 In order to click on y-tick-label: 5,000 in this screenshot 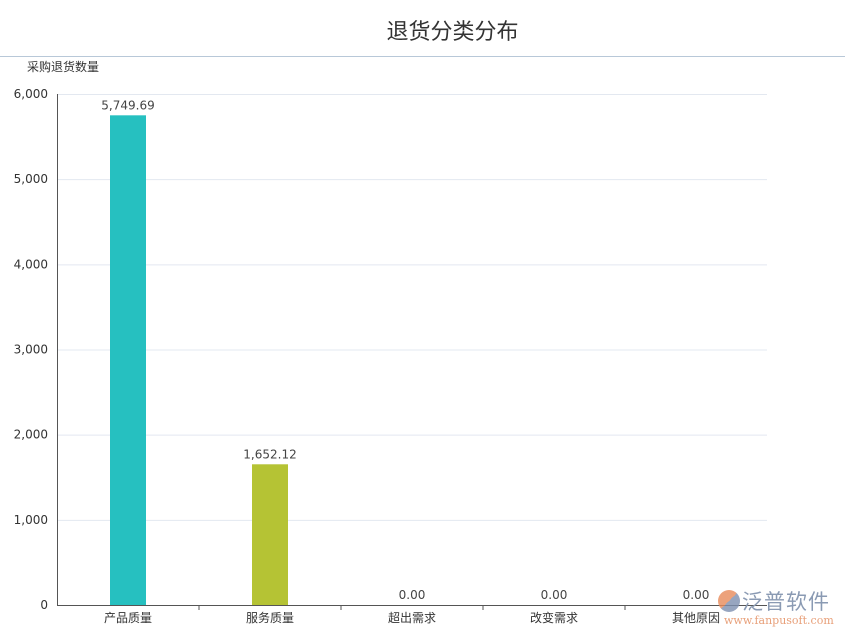, I will do `click(31, 179)`.